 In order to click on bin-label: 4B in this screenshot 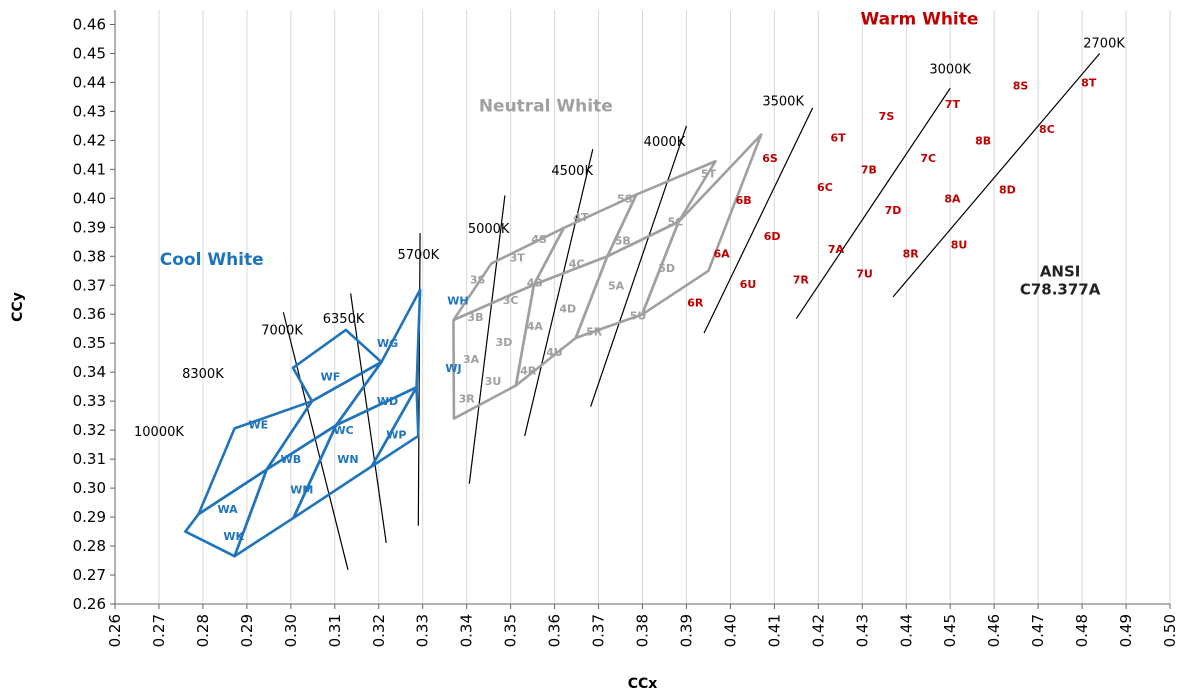, I will do `click(535, 282)`.